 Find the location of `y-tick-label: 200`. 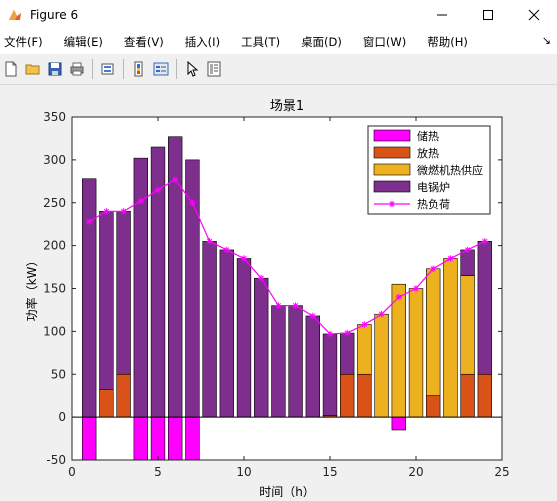

y-tick-label: 200 is located at coordinates (54, 246).